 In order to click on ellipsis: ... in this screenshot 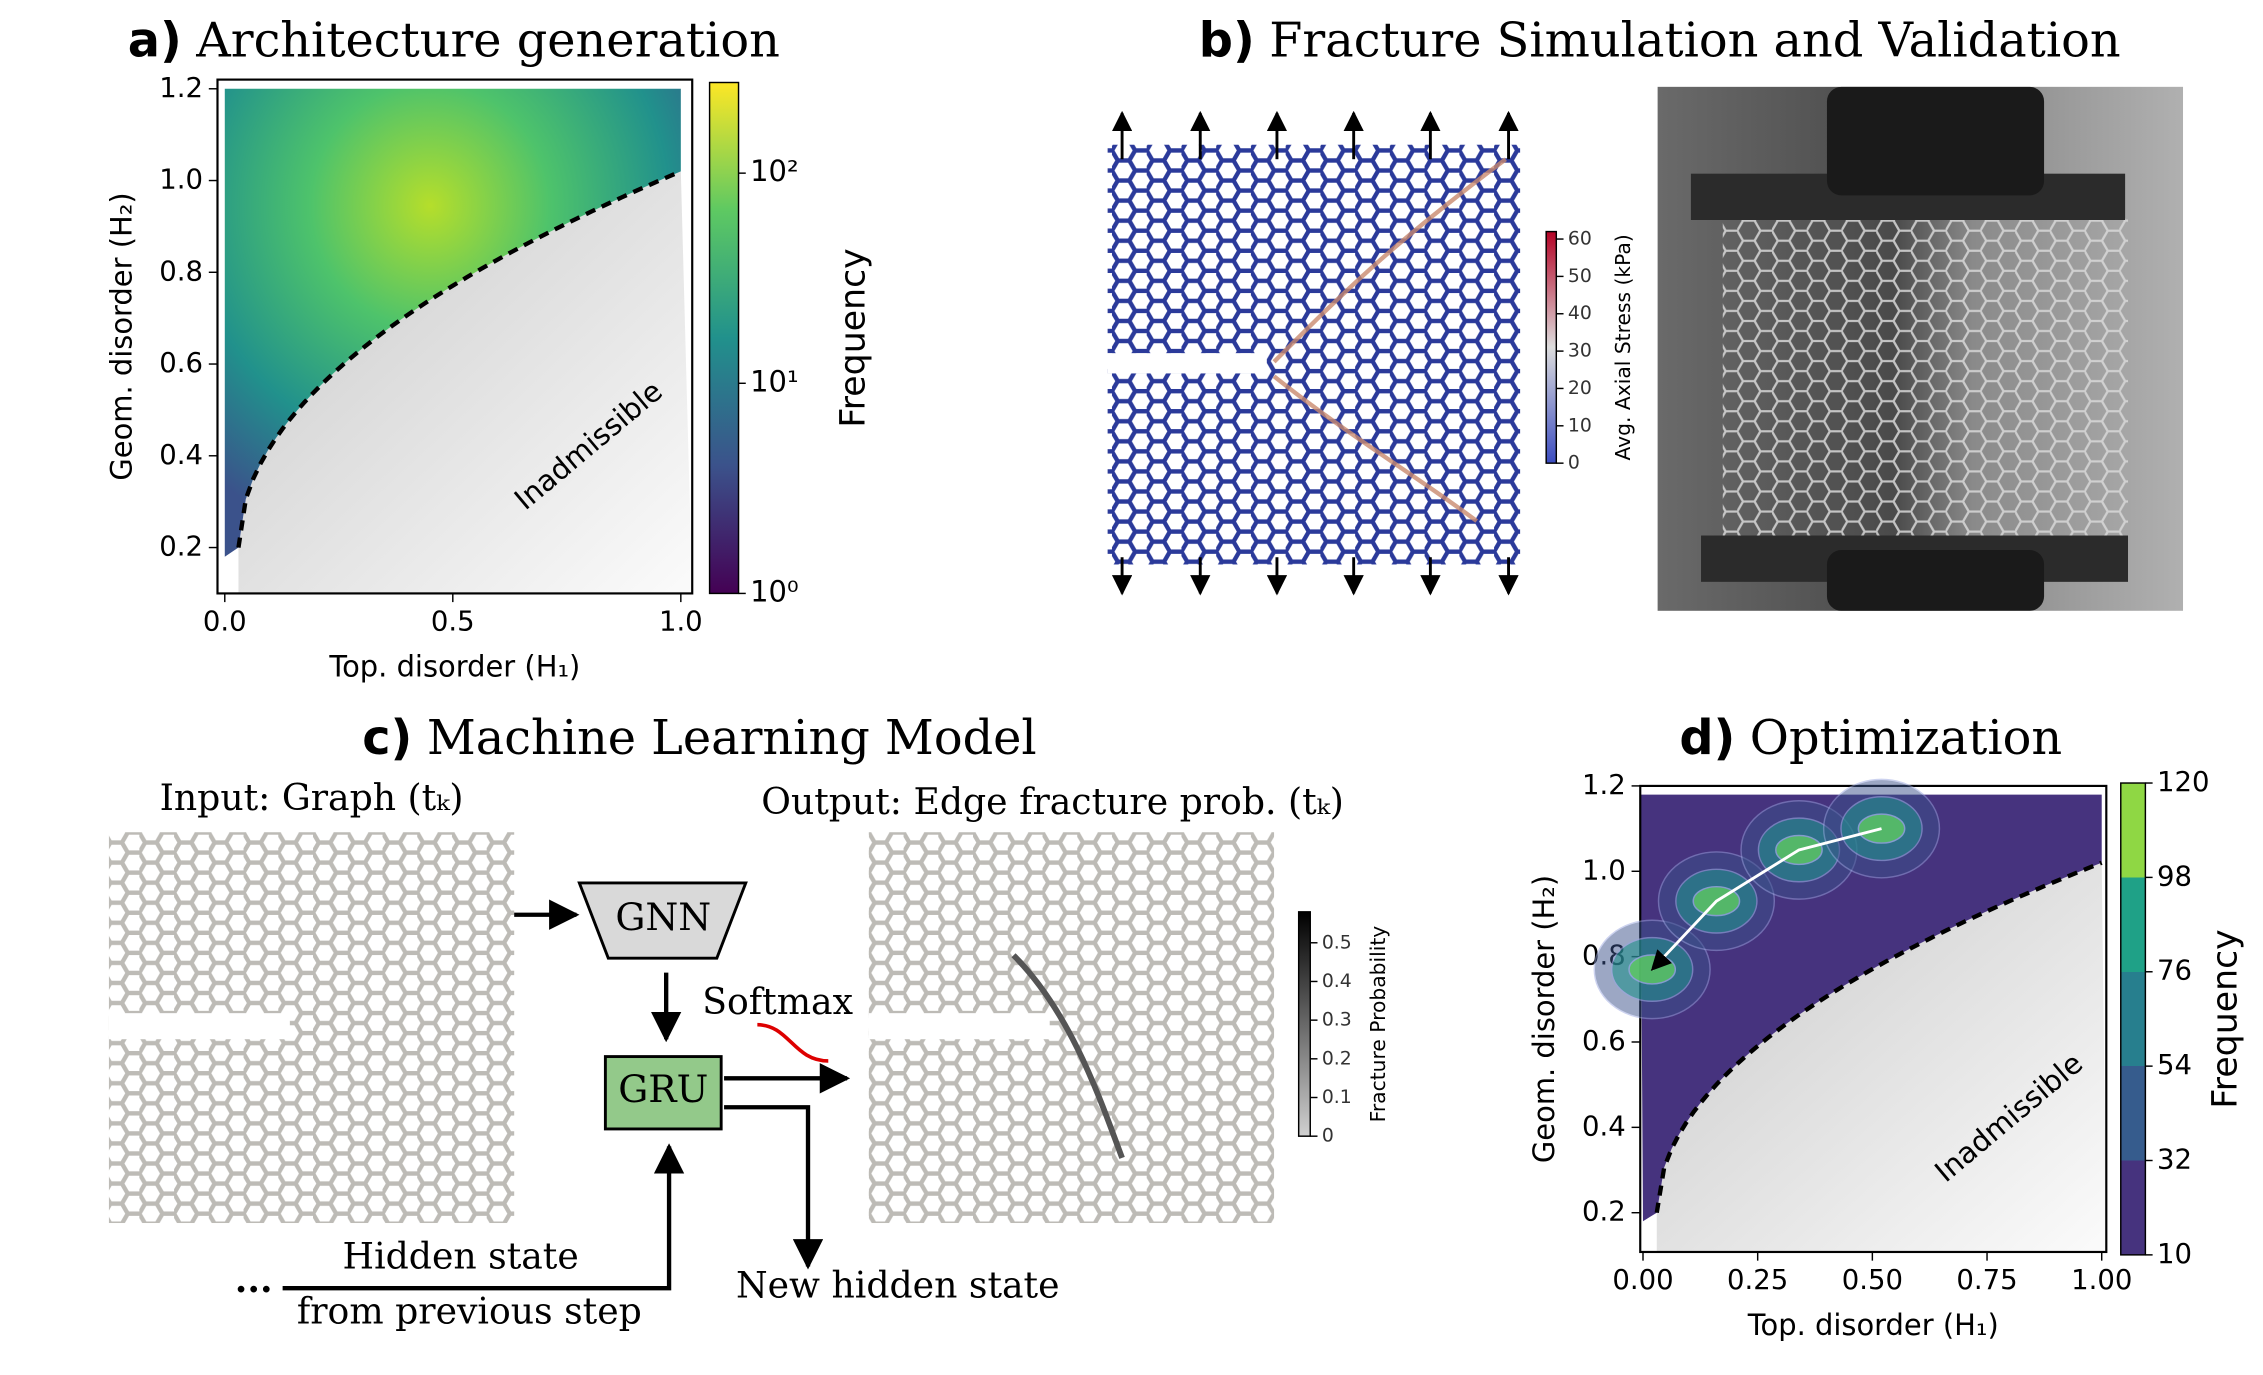, I will do `click(254, 1279)`.